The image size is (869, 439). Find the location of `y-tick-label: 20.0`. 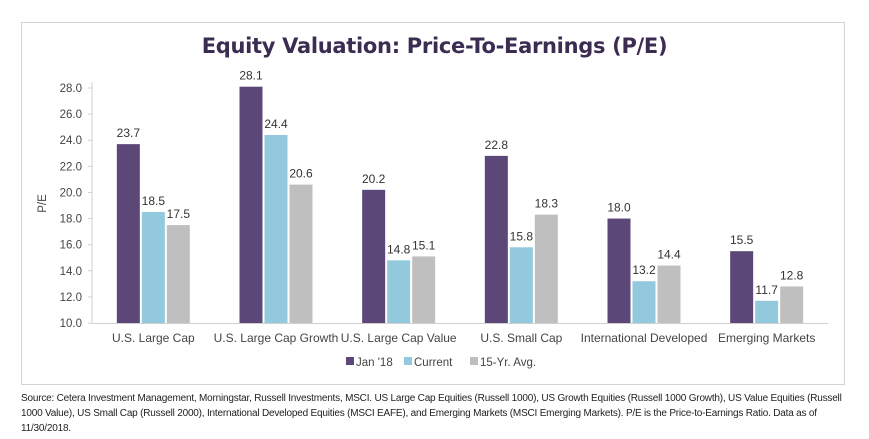

y-tick-label: 20.0 is located at coordinates (71, 193).